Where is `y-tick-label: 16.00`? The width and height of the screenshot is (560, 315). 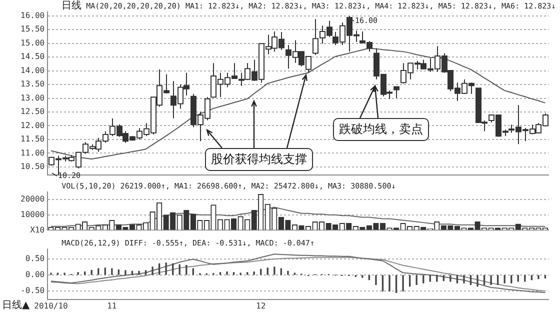 y-tick-label: 16.00 is located at coordinates (32, 15).